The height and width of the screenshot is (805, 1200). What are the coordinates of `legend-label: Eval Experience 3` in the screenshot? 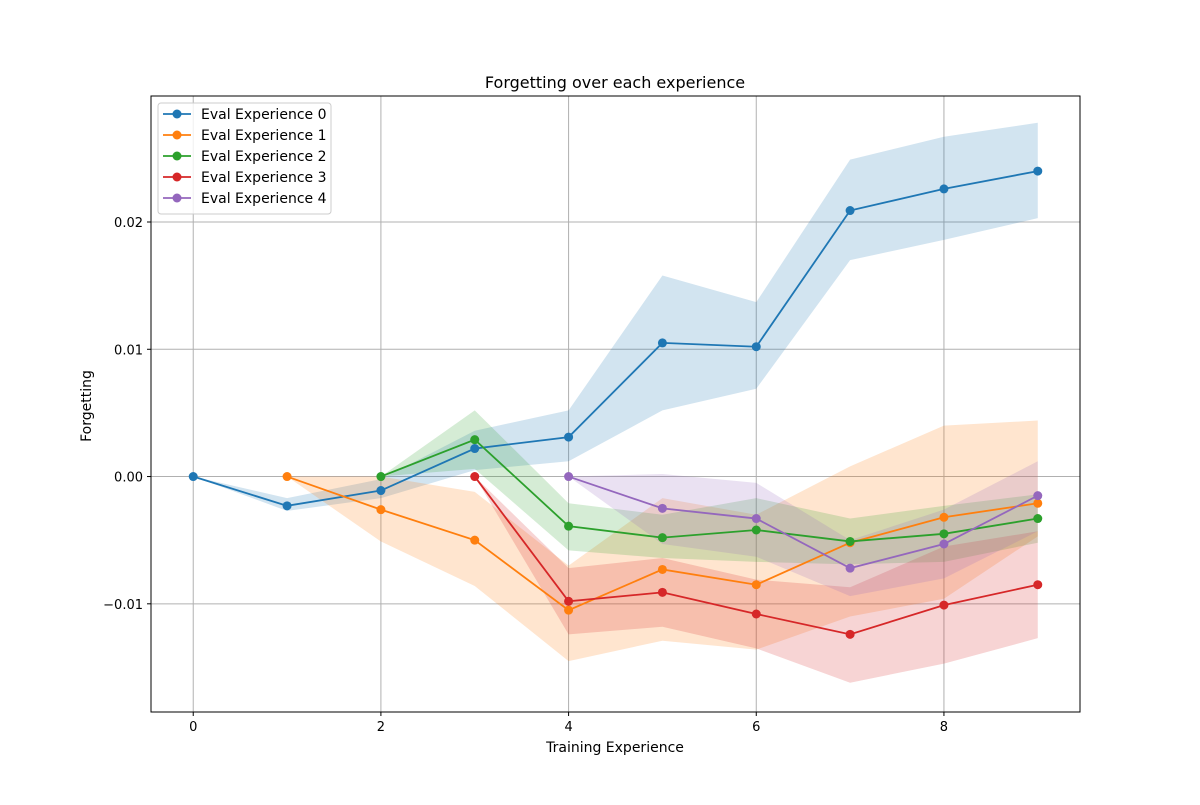 It's located at (263, 178).